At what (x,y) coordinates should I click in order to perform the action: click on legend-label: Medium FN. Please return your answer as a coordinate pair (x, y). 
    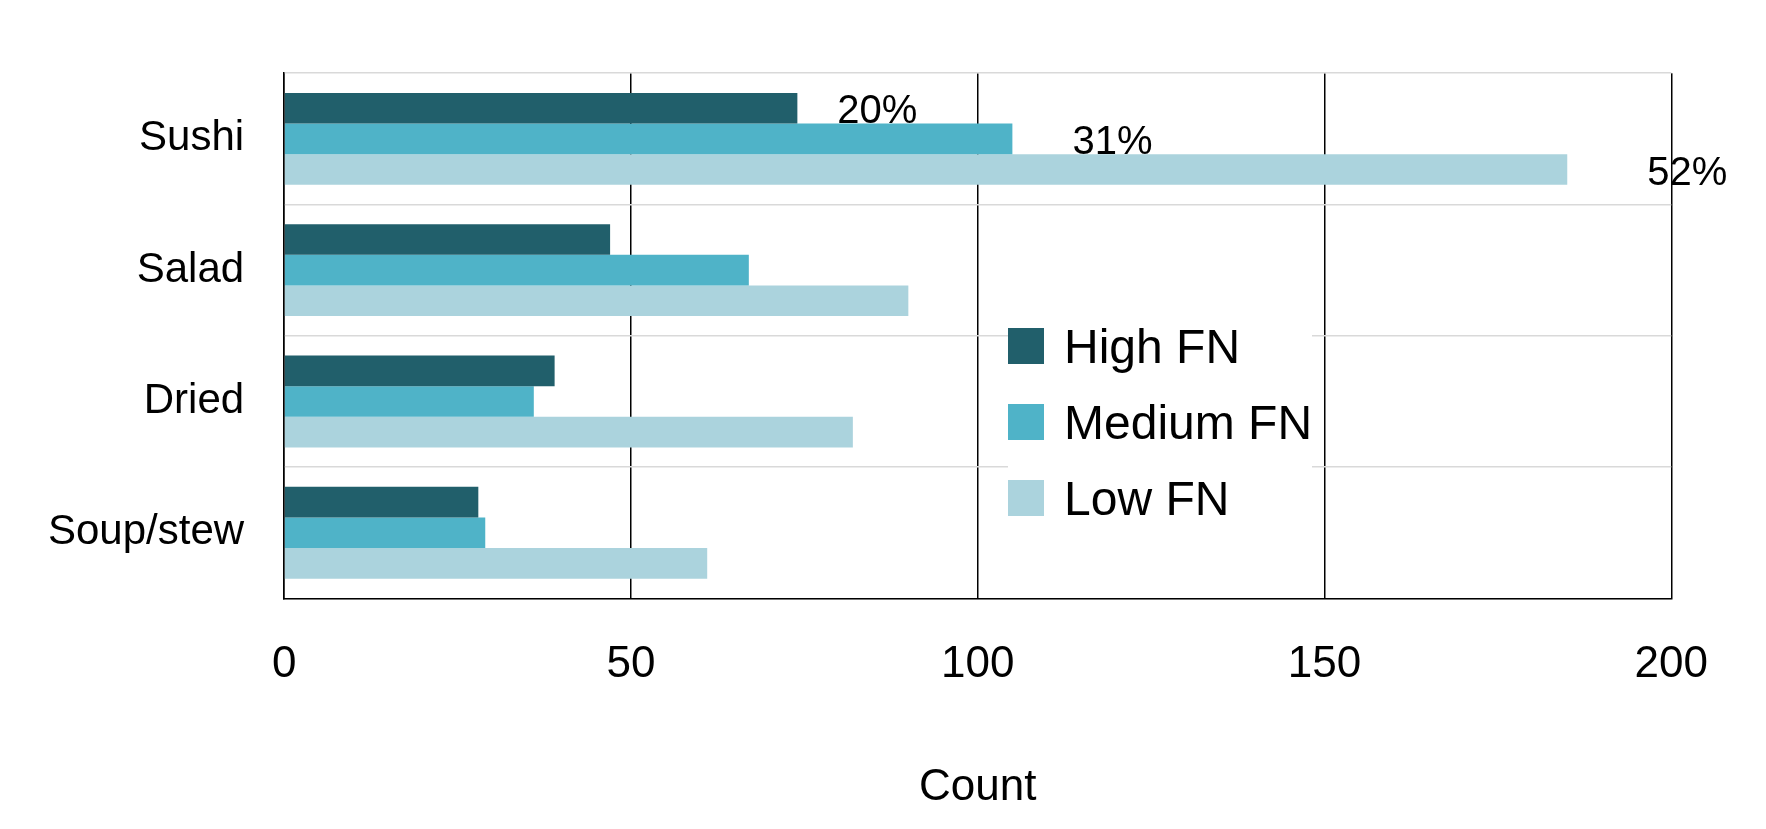
    Looking at the image, I should click on (1188, 422).